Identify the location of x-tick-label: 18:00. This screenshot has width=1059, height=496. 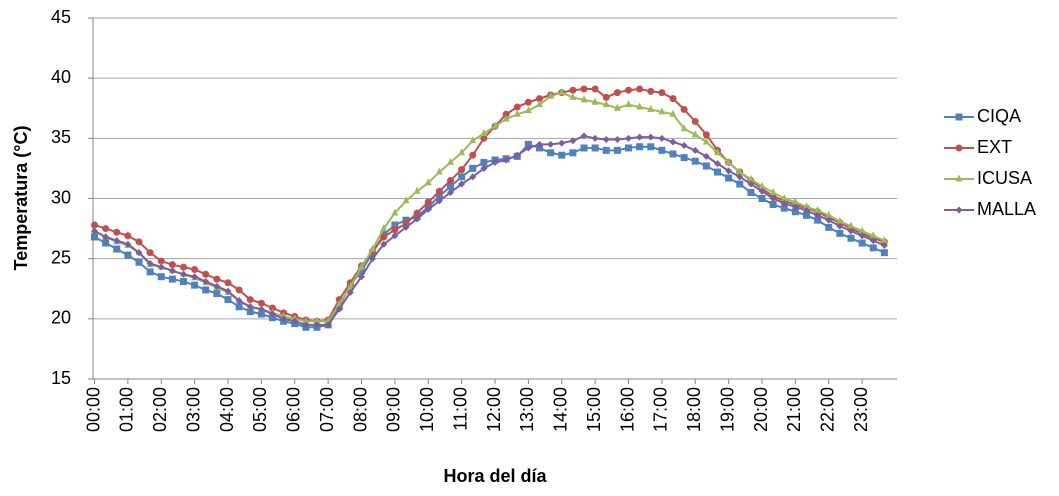
(694, 409).